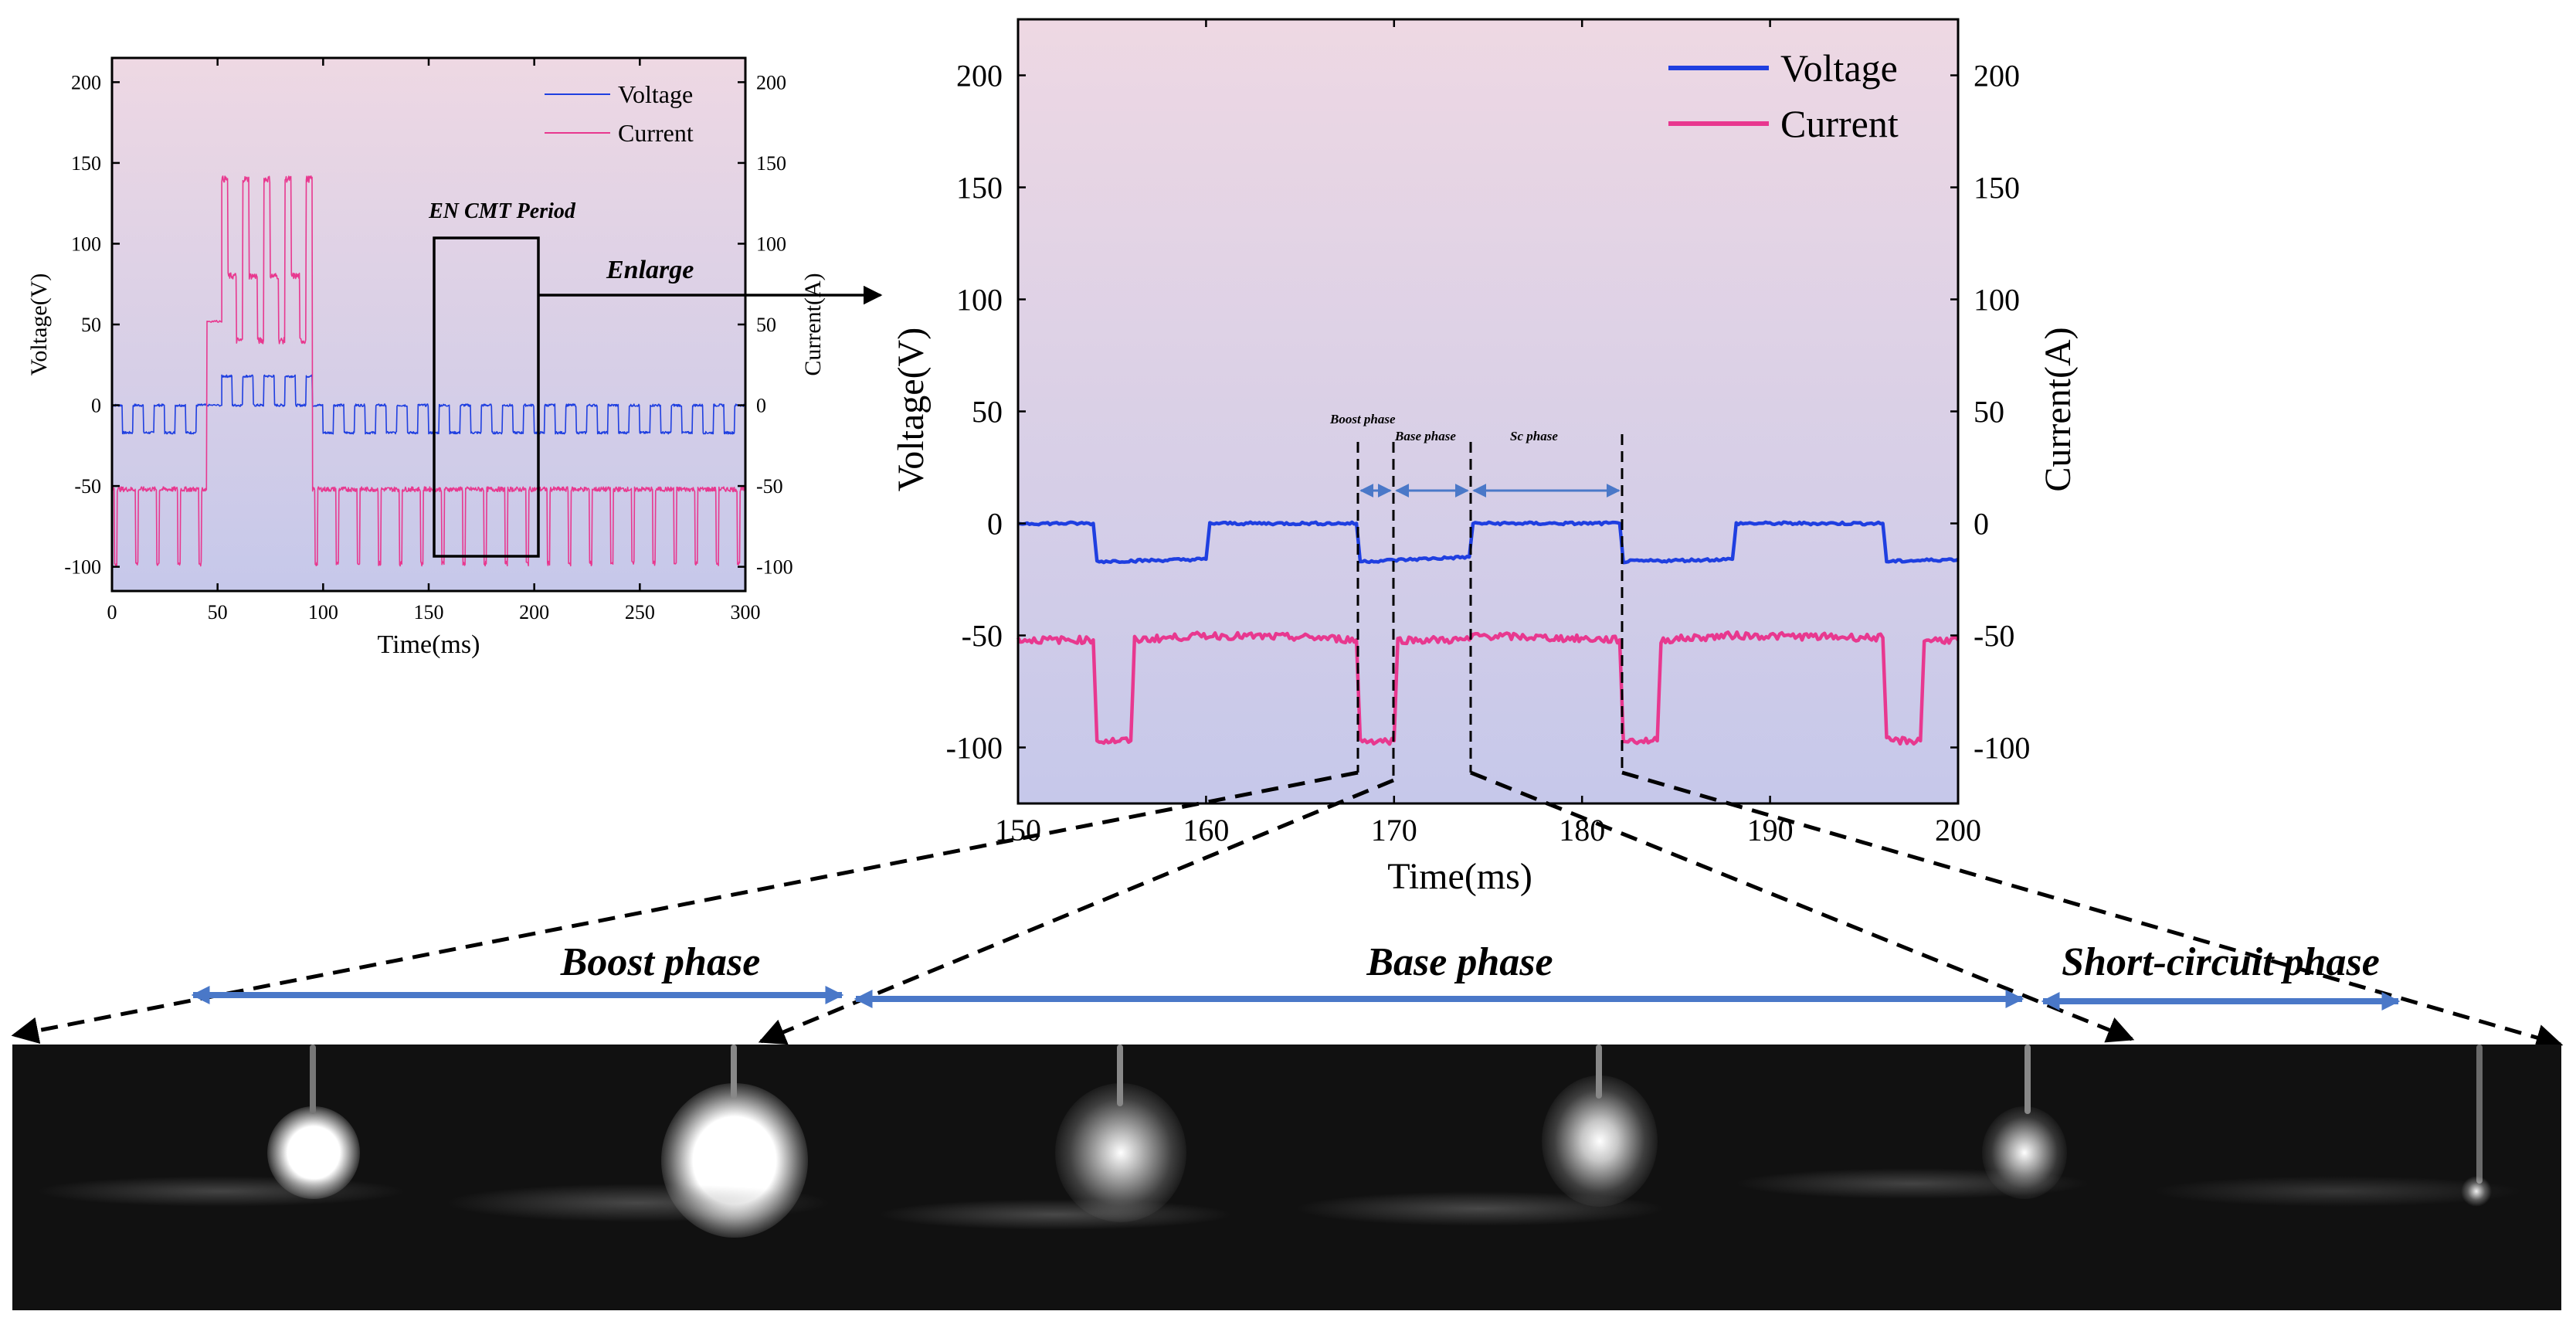 This screenshot has width=2576, height=1318. Describe the element at coordinates (912, 409) in the screenshot. I see `enlarged-ylabel: Voltage(V)` at that location.